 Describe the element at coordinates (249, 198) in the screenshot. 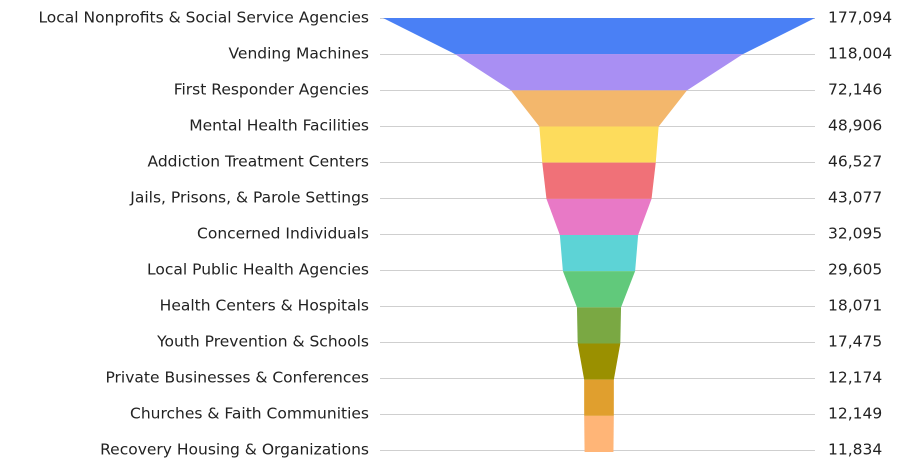

I see `category-label: Jails, Prisons, & Parole Settings` at that location.